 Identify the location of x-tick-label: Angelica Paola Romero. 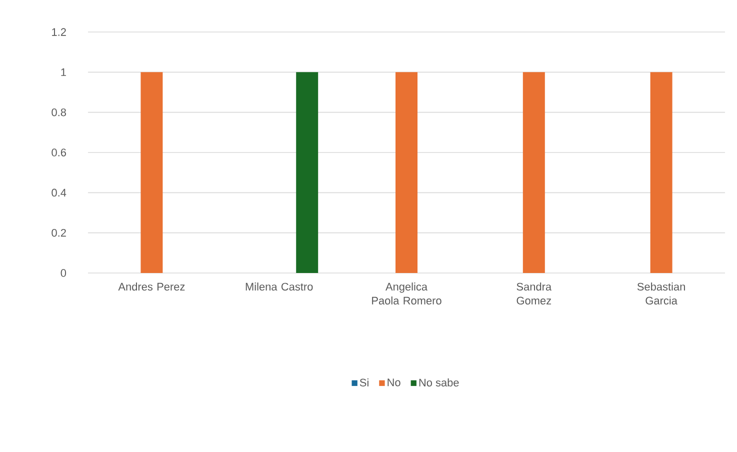
(407, 293).